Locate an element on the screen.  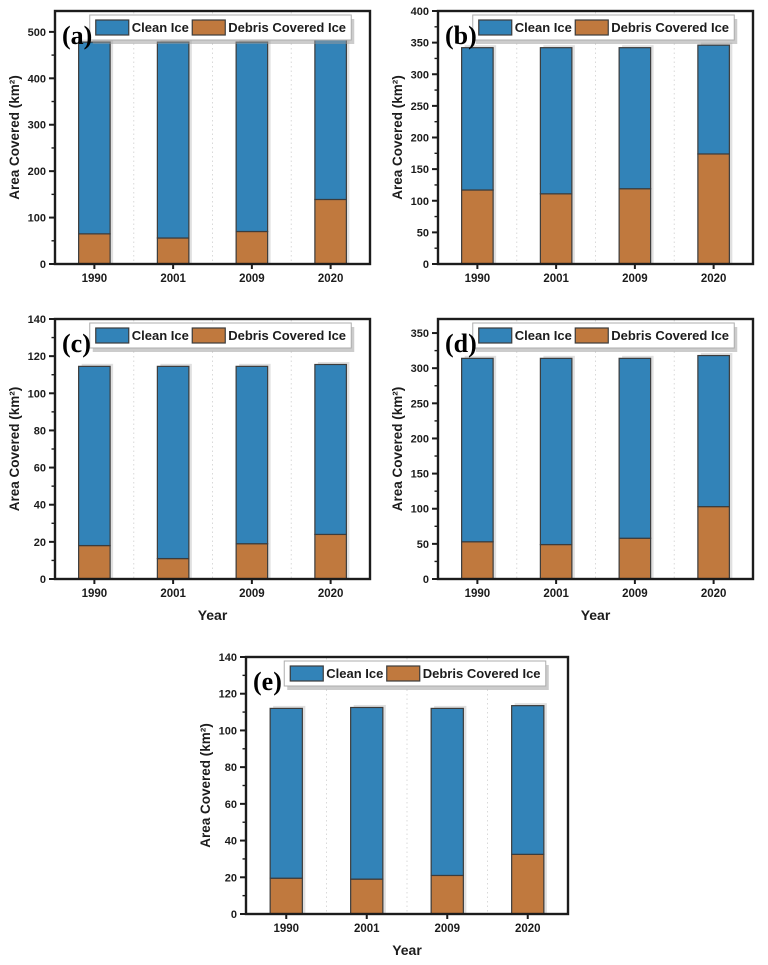
x-axis-title: Year is located at coordinates (407, 950).